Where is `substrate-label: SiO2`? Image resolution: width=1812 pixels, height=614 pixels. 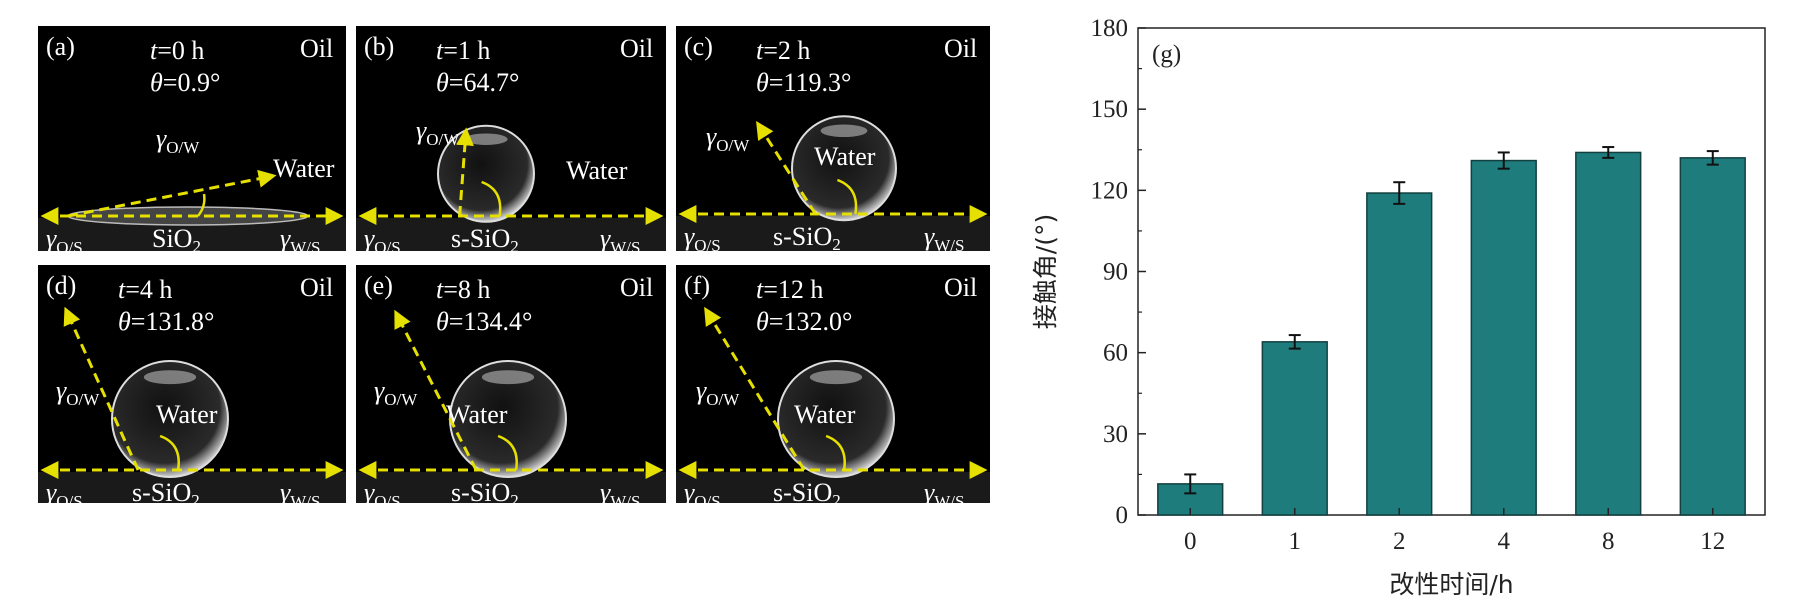
substrate-label: SiO2 is located at coordinates (176, 238).